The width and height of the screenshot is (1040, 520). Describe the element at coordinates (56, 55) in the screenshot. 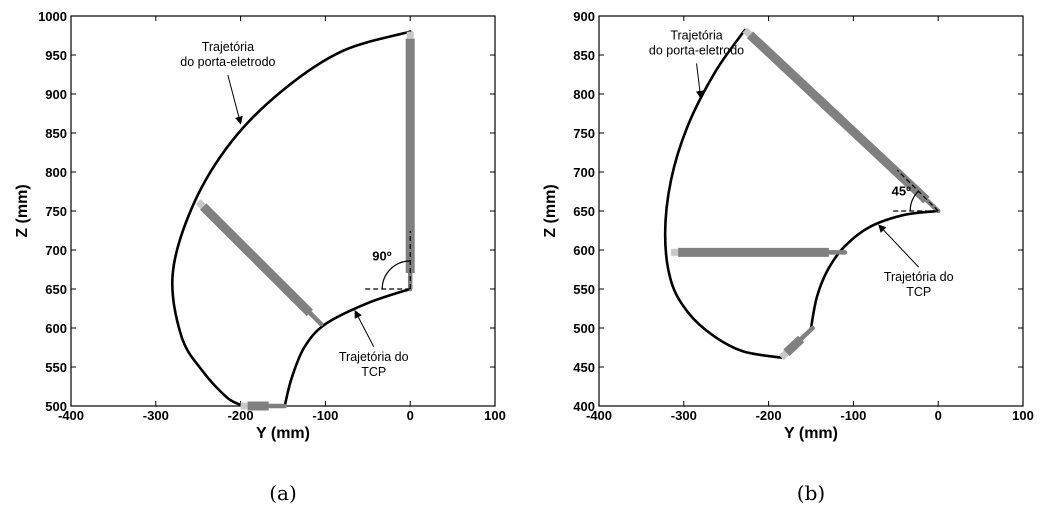

I see `y-tick-label: 950` at that location.